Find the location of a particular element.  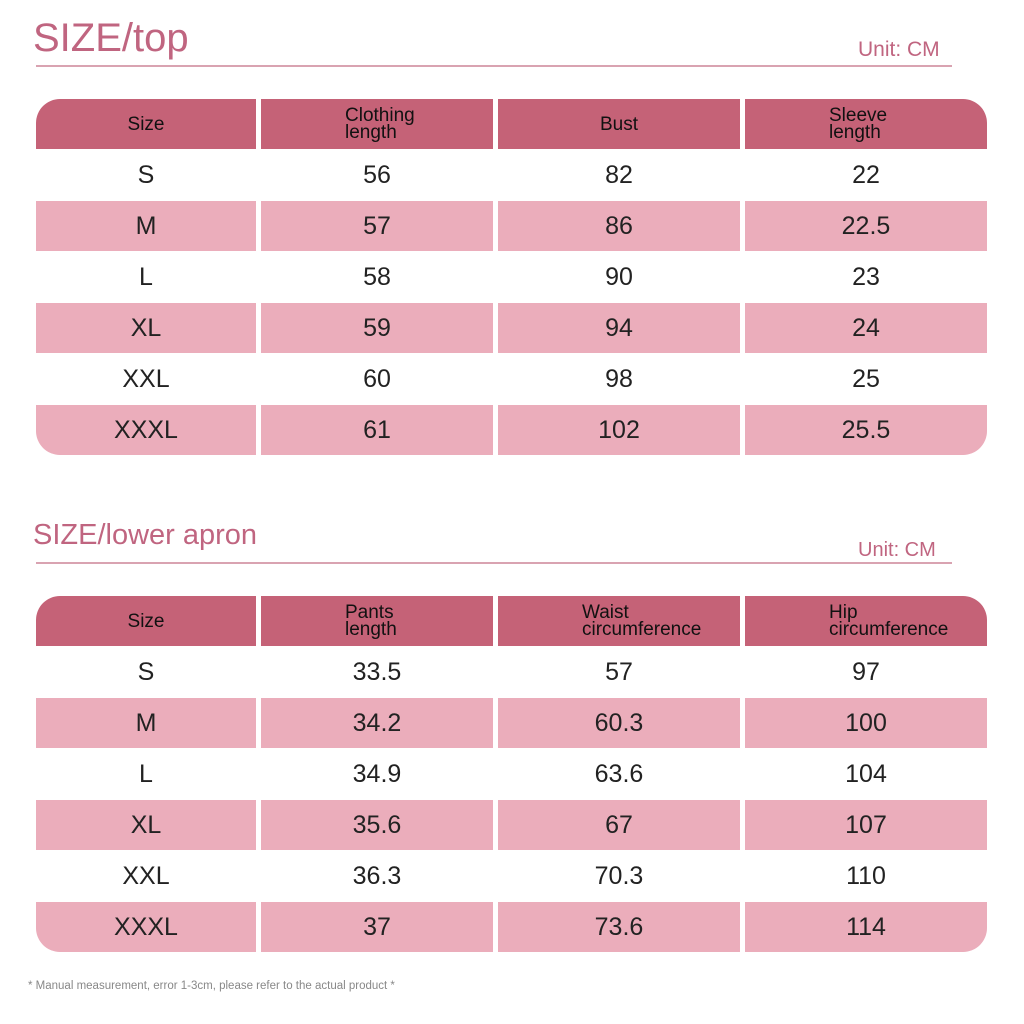

column-header: Pants length is located at coordinates (377, 621).